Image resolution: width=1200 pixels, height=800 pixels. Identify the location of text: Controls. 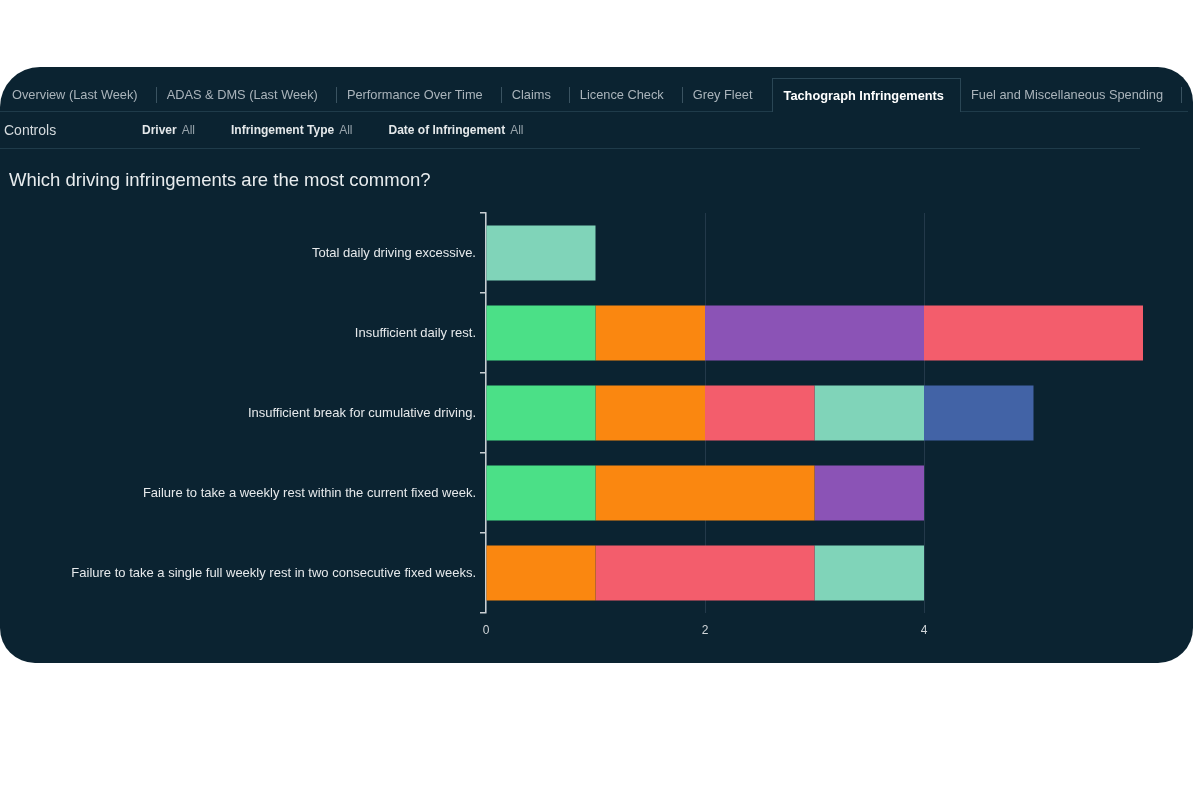
(30, 130).